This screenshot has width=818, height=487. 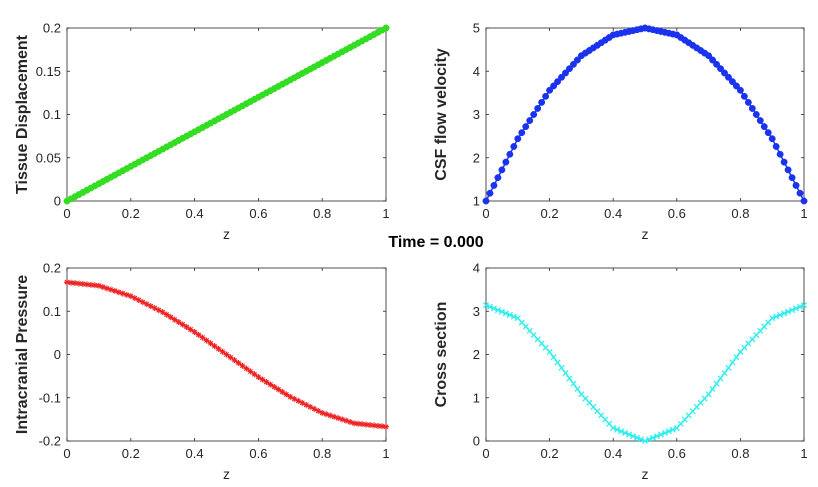 What do you see at coordinates (50, 397) in the screenshot?
I see `y-tick-label: -0.1` at bounding box center [50, 397].